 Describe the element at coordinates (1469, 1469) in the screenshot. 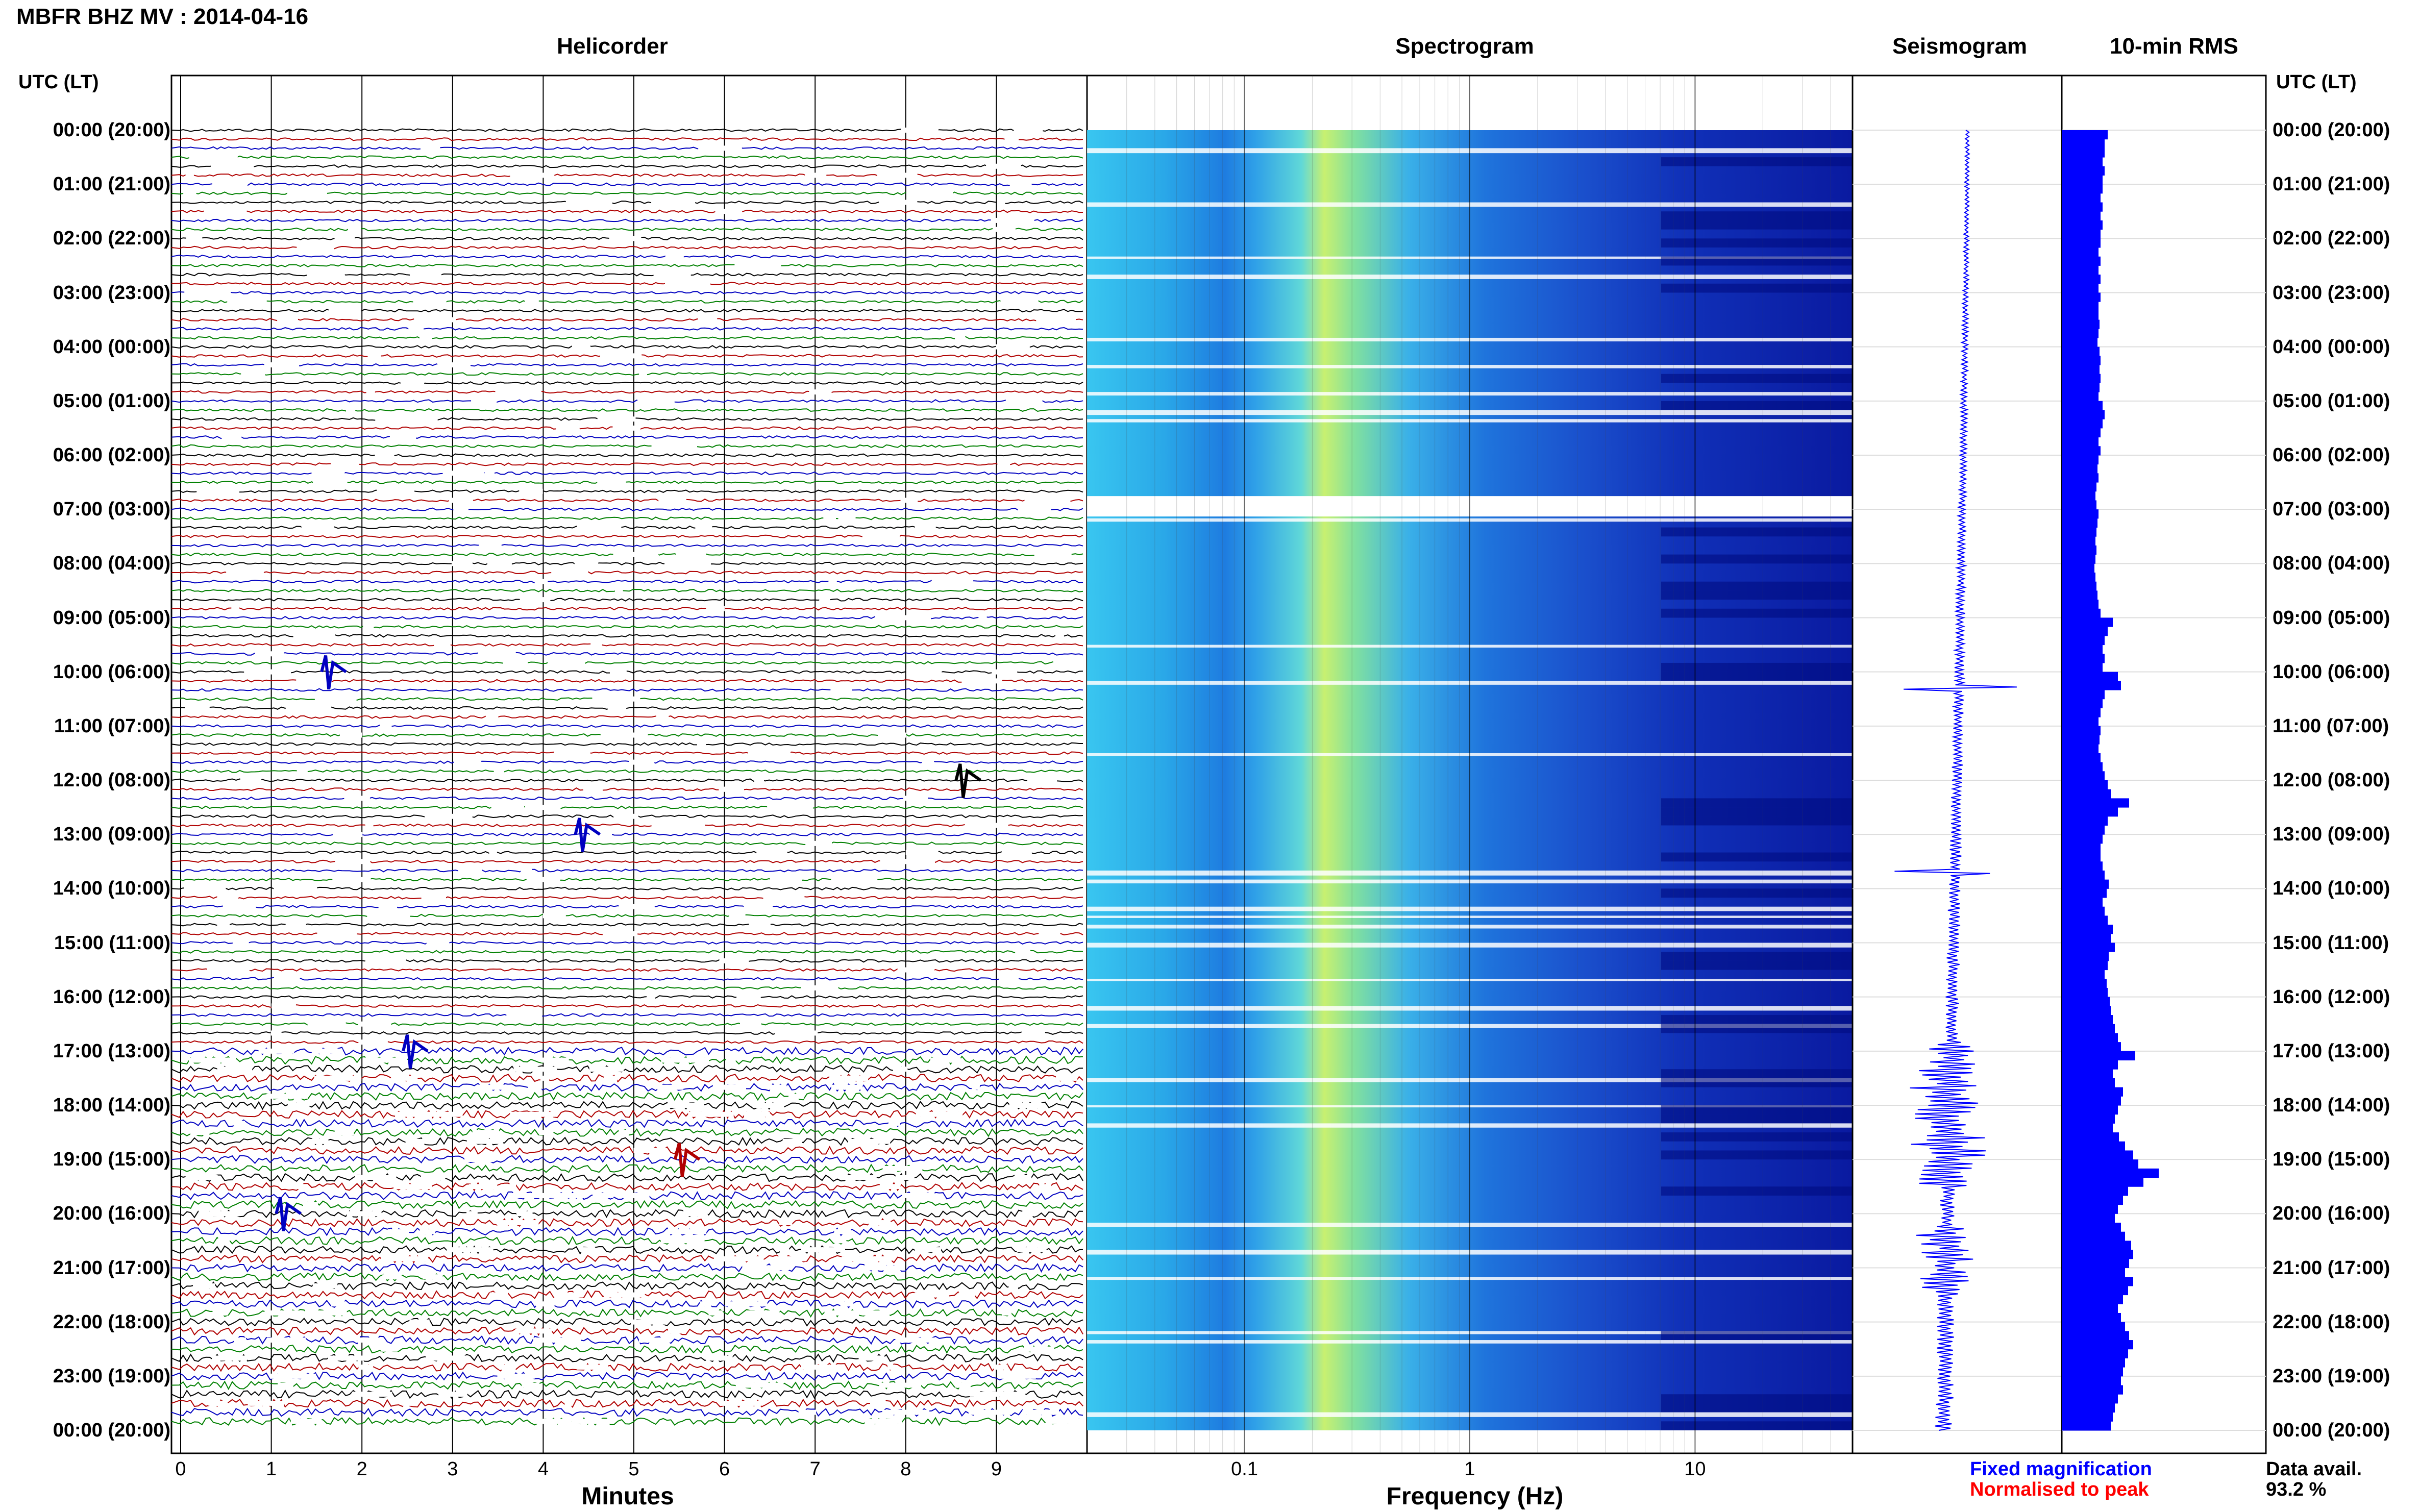

I see `frequency-tick-label: 1` at that location.